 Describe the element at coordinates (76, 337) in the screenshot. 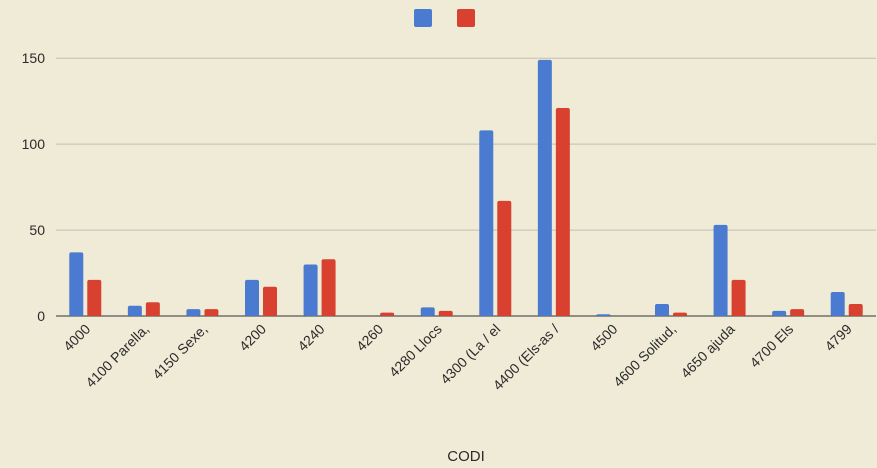

I see `x-tick-label: 4000` at that location.